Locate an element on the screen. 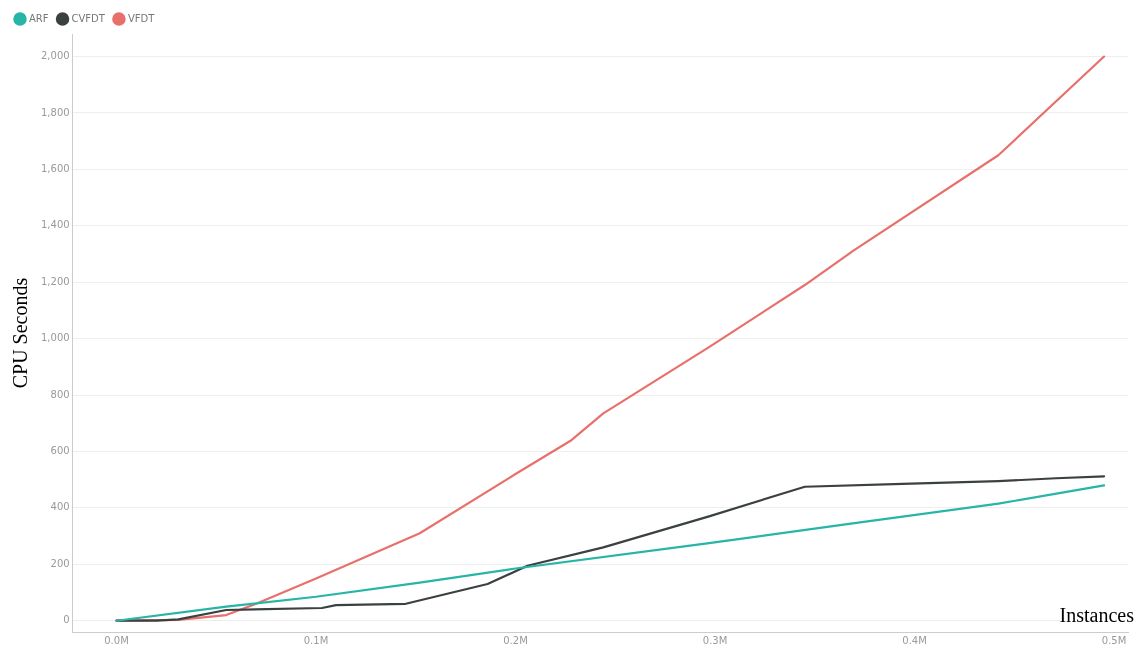 This screenshot has width=1142, height=660. y-tick-label: 800 is located at coordinates (60, 394).